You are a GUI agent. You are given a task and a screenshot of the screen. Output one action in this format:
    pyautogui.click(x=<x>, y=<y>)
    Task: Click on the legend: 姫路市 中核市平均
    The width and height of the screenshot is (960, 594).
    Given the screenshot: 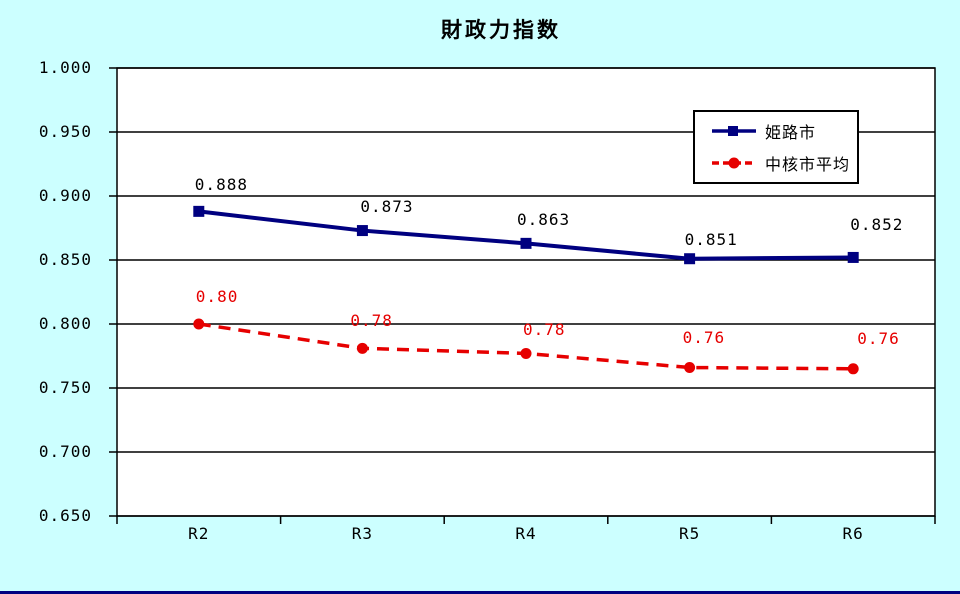 What is the action you would take?
    pyautogui.click(x=776, y=147)
    